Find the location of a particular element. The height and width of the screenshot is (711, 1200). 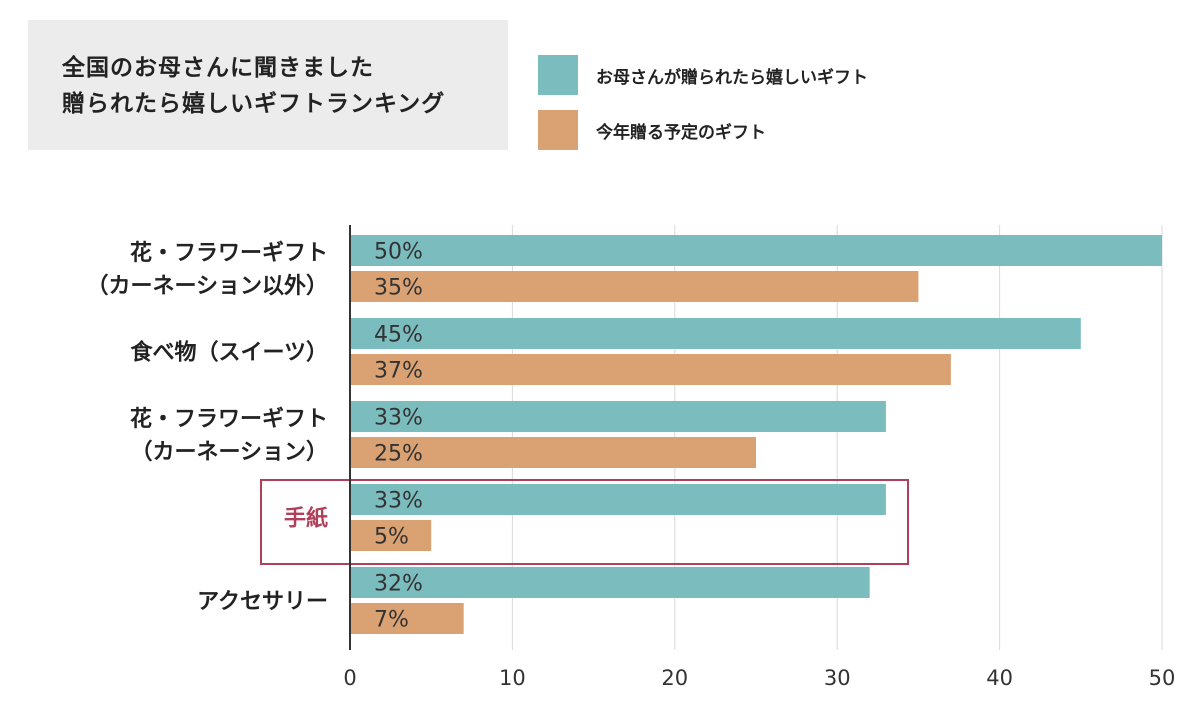

bar-value-label: 25% is located at coordinates (398, 454).